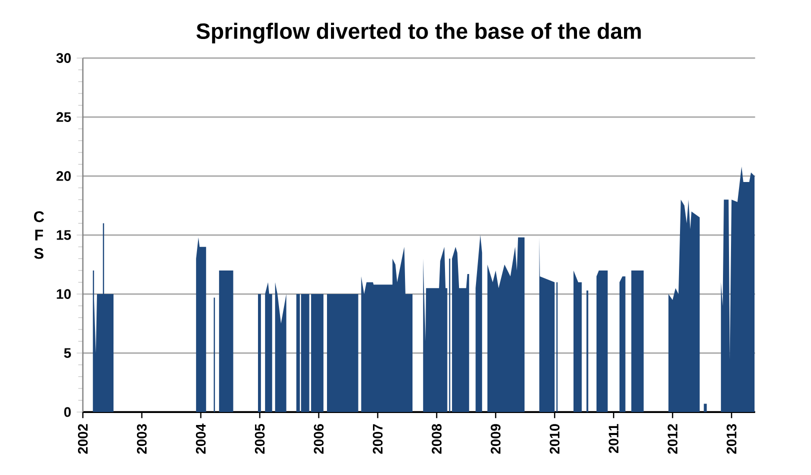 Image resolution: width=811 pixels, height=475 pixels. What do you see at coordinates (63, 117) in the screenshot?
I see `y-tick-label: 25` at bounding box center [63, 117].